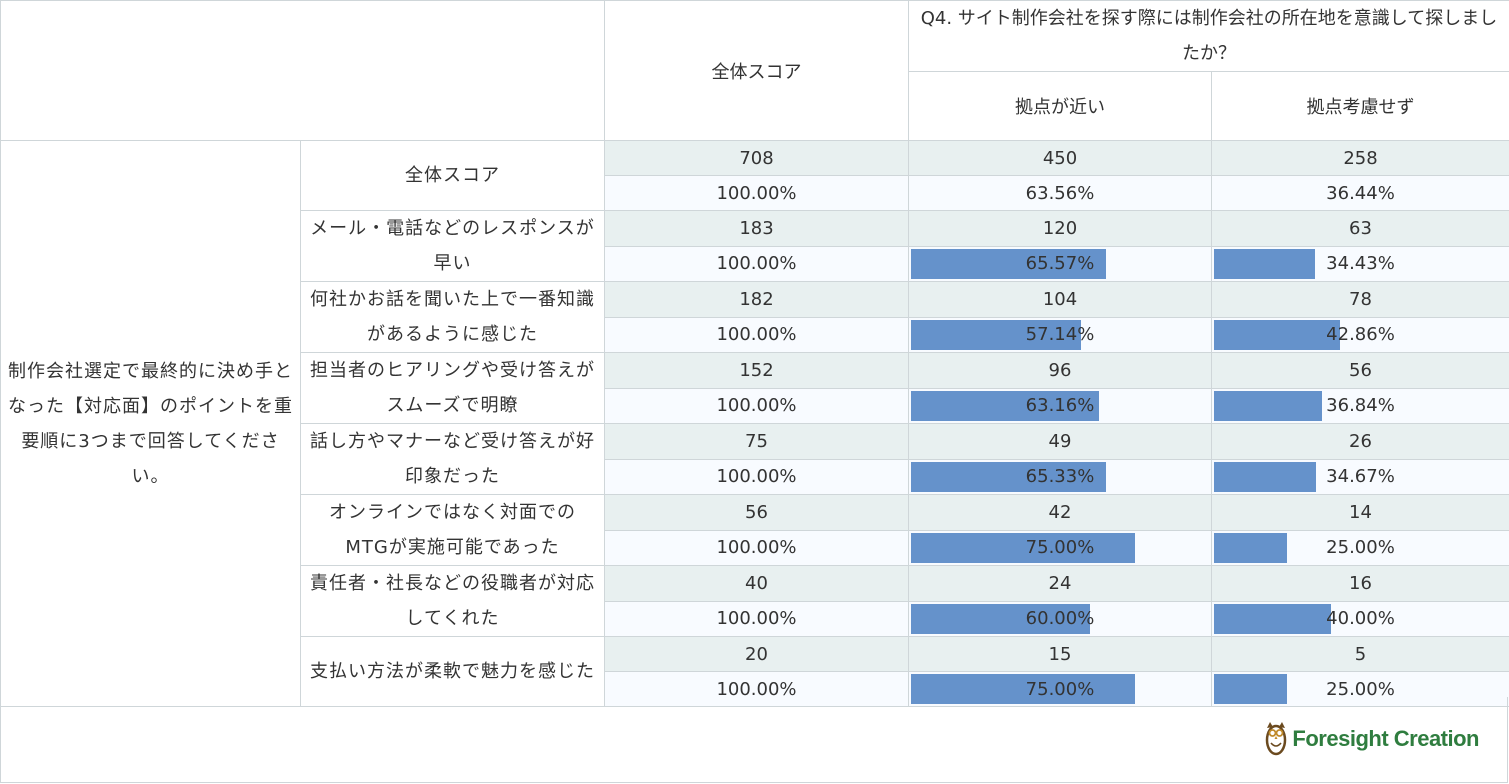  Describe the element at coordinates (1060, 193) in the screenshot. I see `percent-cell-near: 63.56%` at that location.